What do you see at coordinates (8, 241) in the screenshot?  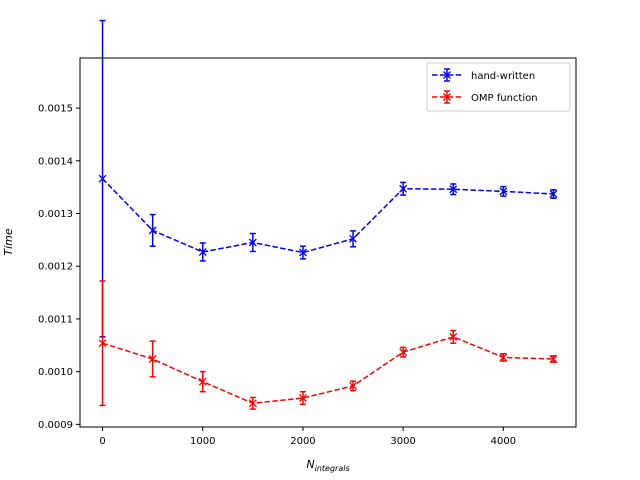 I see `y-axis-label: Time` at bounding box center [8, 241].